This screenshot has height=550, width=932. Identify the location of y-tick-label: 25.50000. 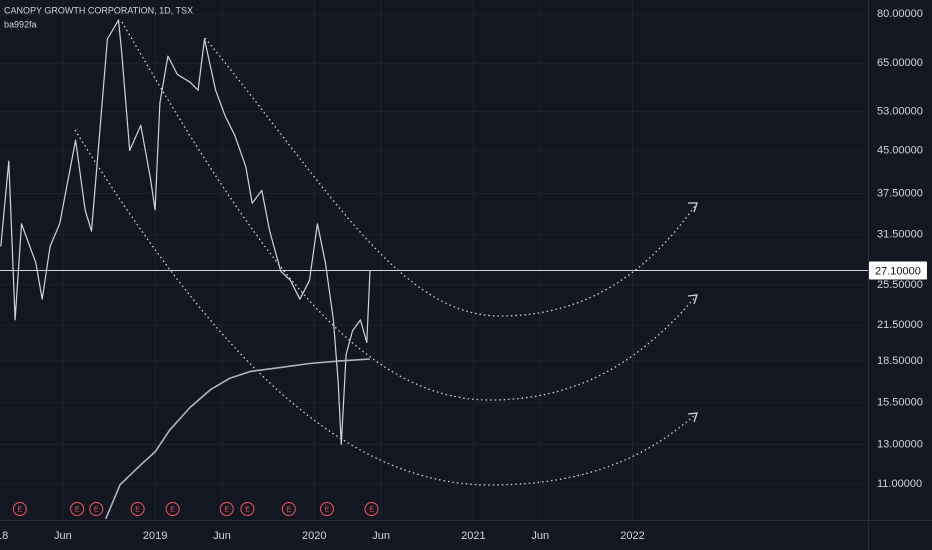
(900, 285).